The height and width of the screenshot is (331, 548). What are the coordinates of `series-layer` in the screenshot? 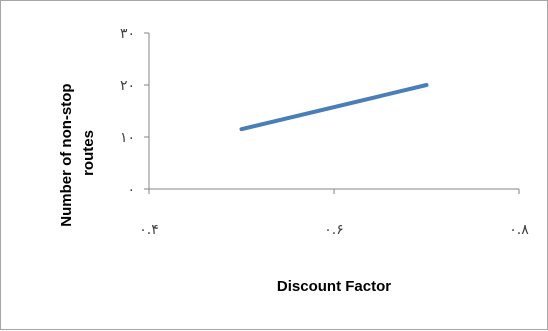 It's located at (334, 107).